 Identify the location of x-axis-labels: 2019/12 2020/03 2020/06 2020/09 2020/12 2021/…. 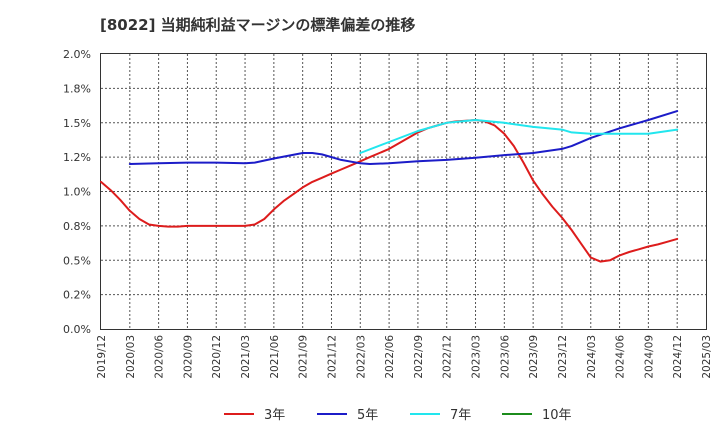
(404, 357).